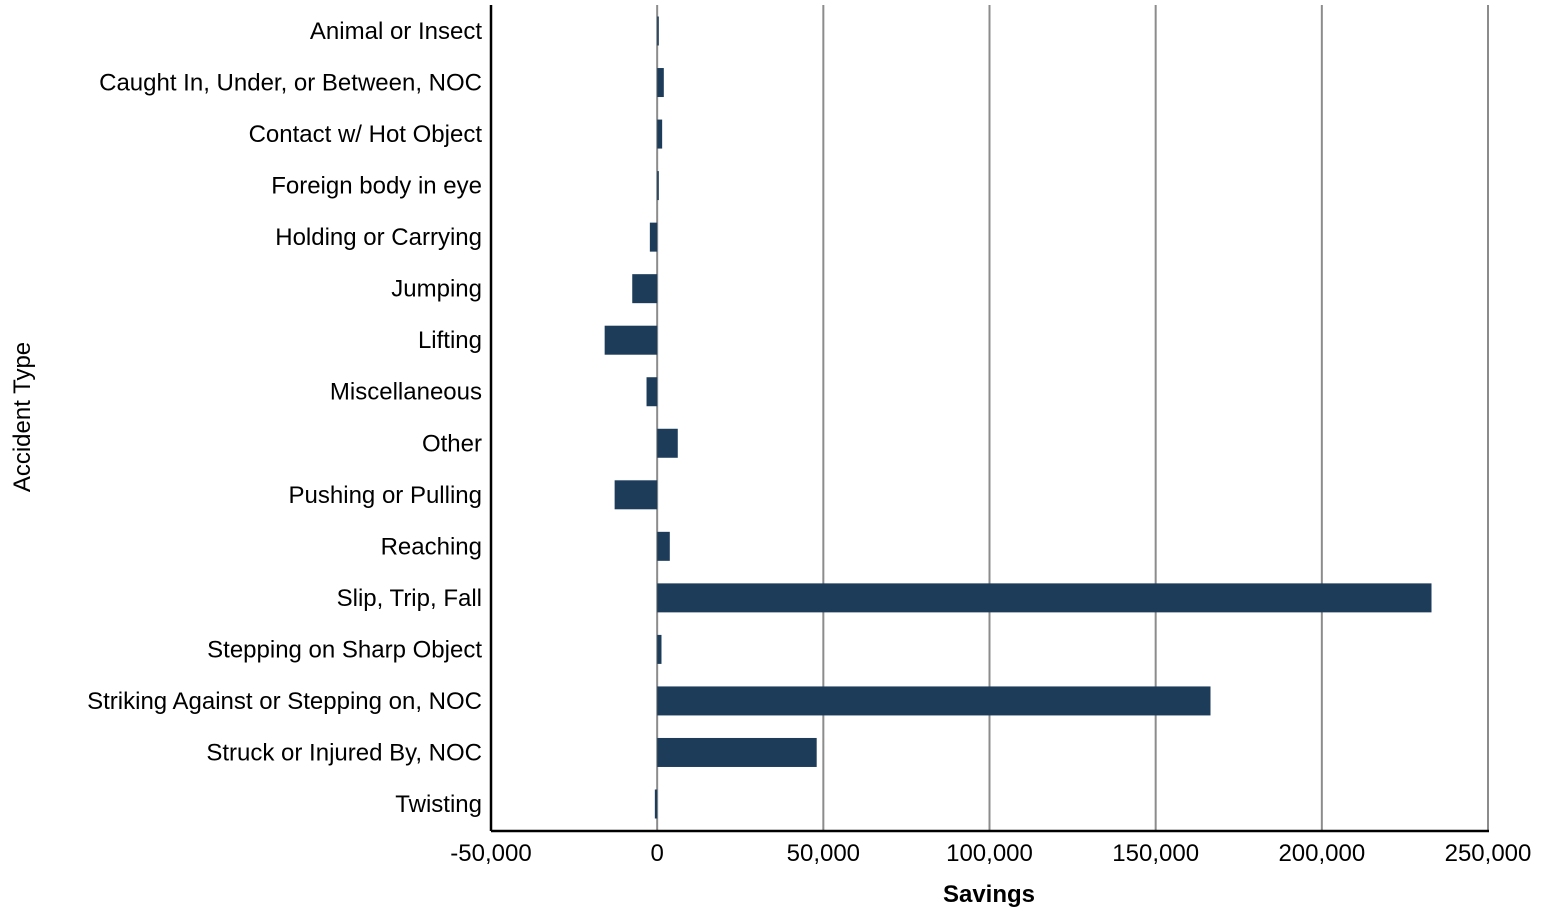 Image resolution: width=1551 pixels, height=916 pixels. Describe the element at coordinates (823, 853) in the screenshot. I see `x-tick-label: 50,000` at that location.